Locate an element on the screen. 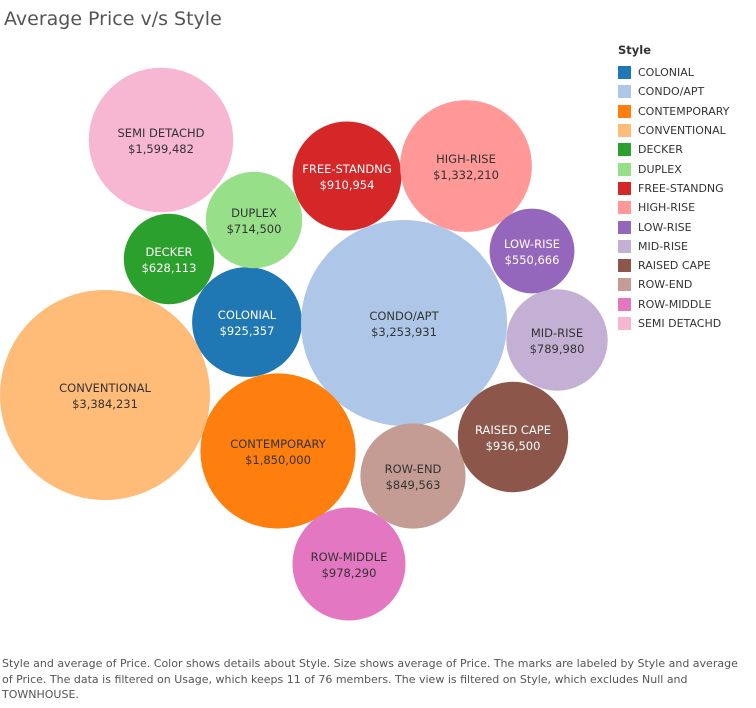 The image size is (756, 708). bubble-value-low-rise: $550,666 is located at coordinates (532, 260).